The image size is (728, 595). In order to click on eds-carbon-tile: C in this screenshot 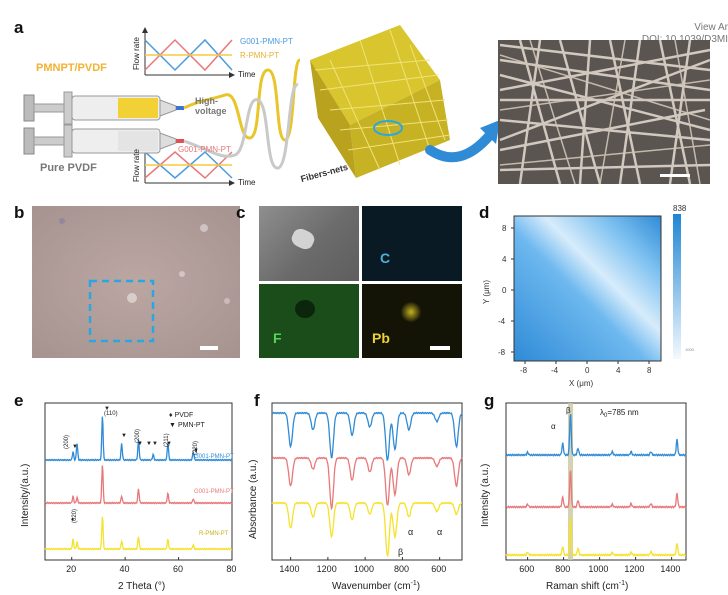, I will do `click(412, 243)`.